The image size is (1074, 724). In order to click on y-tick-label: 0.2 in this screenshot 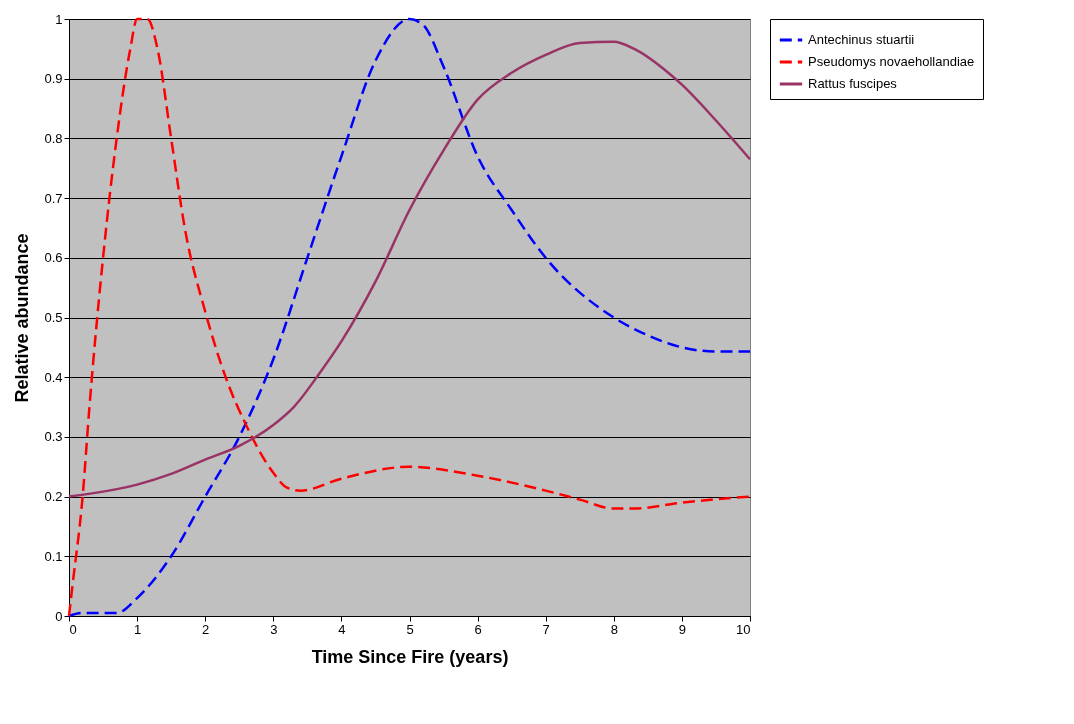, I will do `click(53, 497)`.